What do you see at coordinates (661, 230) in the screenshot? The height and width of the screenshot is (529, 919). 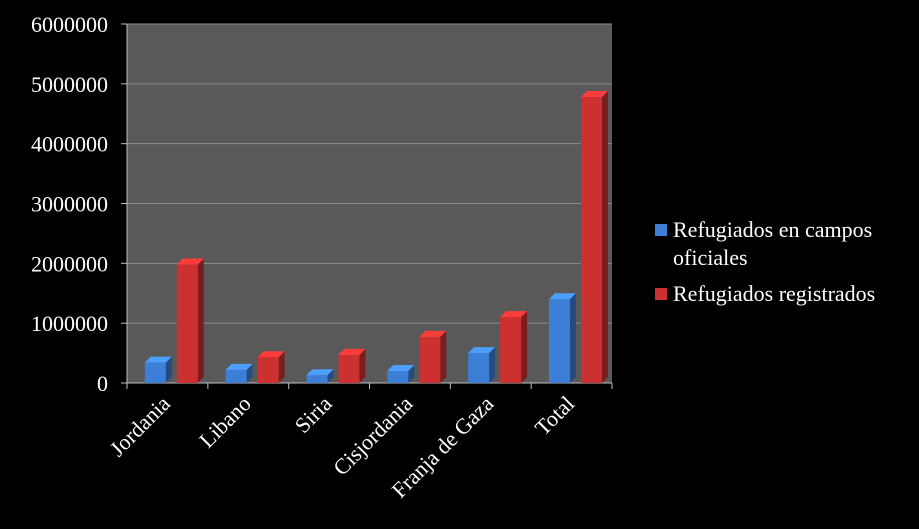 I see `legend-swatch-blue` at bounding box center [661, 230].